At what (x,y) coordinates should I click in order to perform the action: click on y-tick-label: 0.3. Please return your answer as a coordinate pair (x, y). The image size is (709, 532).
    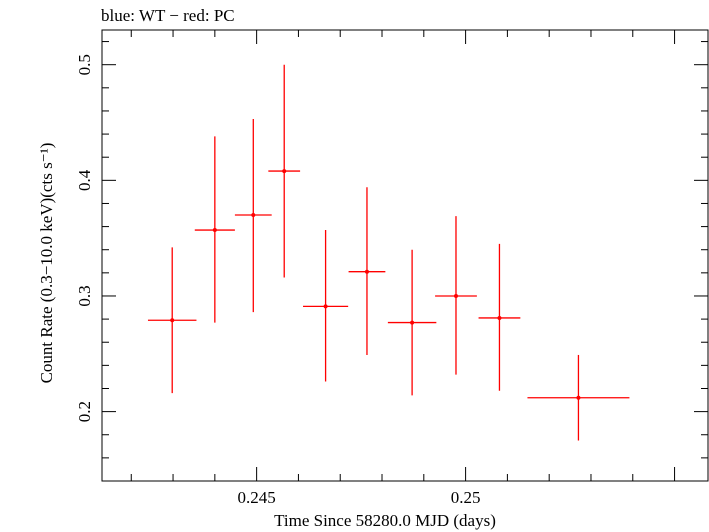
    Looking at the image, I should click on (84, 295).